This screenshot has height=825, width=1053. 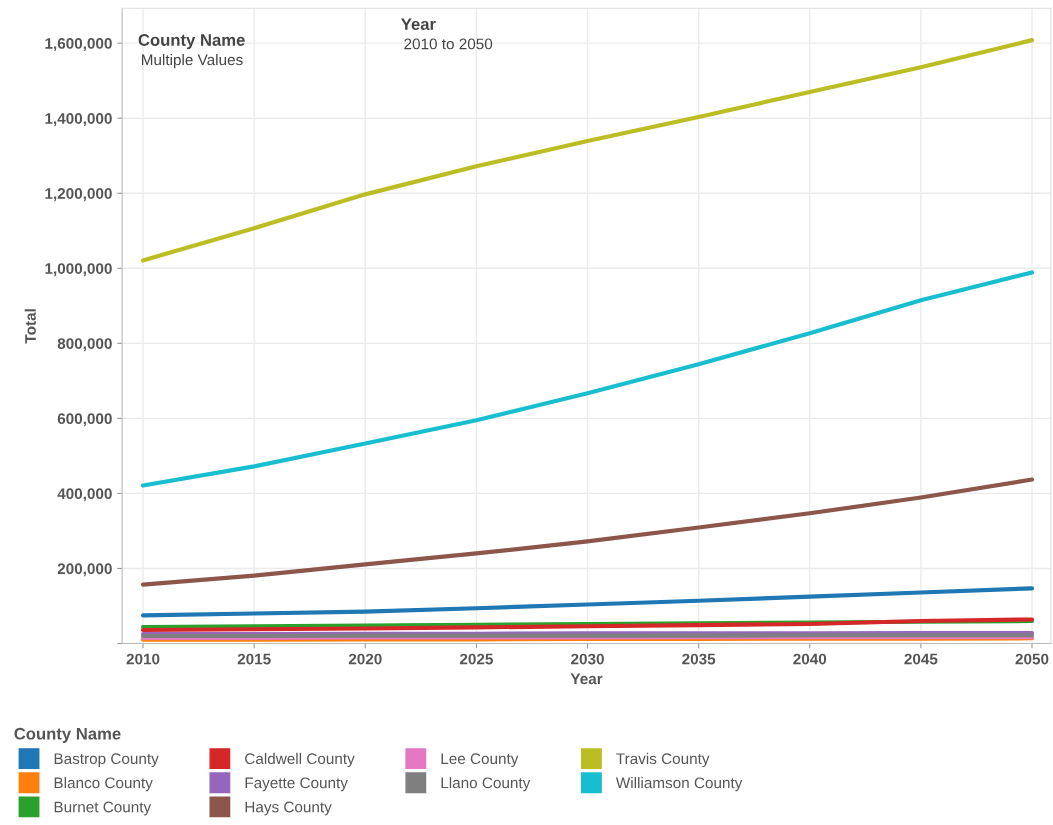 I want to click on annotation: County Name, so click(x=191, y=42).